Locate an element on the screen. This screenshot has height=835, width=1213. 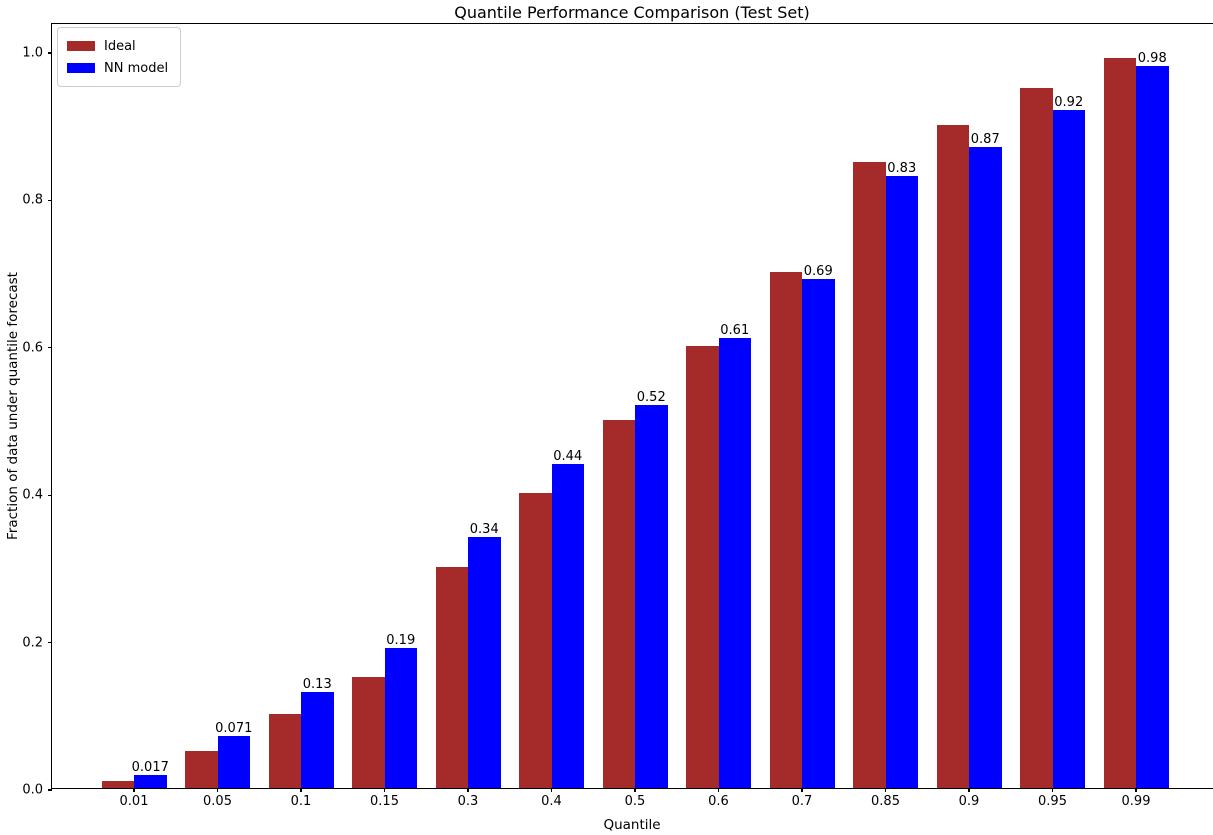
bar-ideal-0.05 is located at coordinates (201, 769).